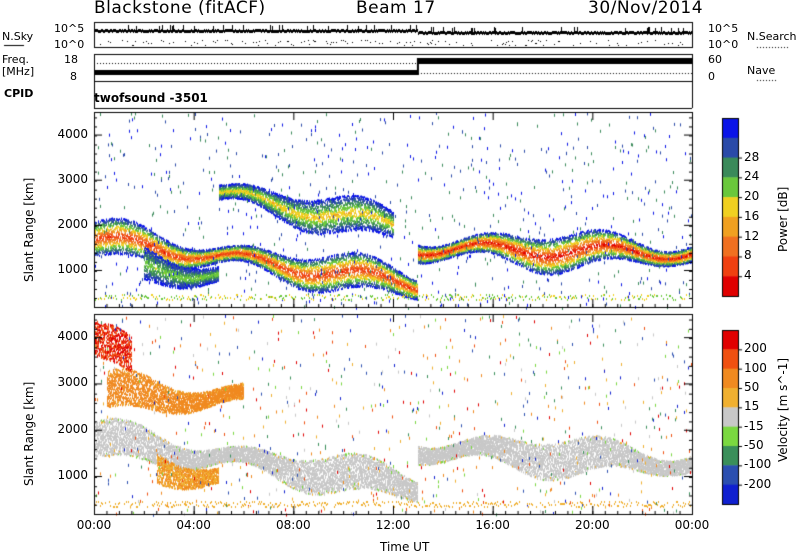 The image size is (800, 554). Describe the element at coordinates (772, 36) in the screenshot. I see `nsearch-label: N.Search` at that location.